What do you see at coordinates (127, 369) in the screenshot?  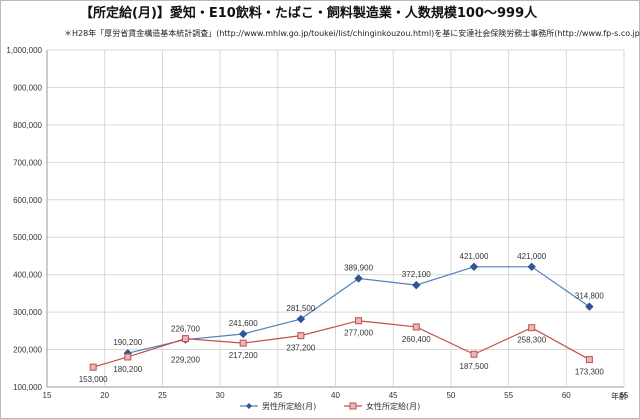 I see `female-data-label: 180,200` at bounding box center [127, 369].